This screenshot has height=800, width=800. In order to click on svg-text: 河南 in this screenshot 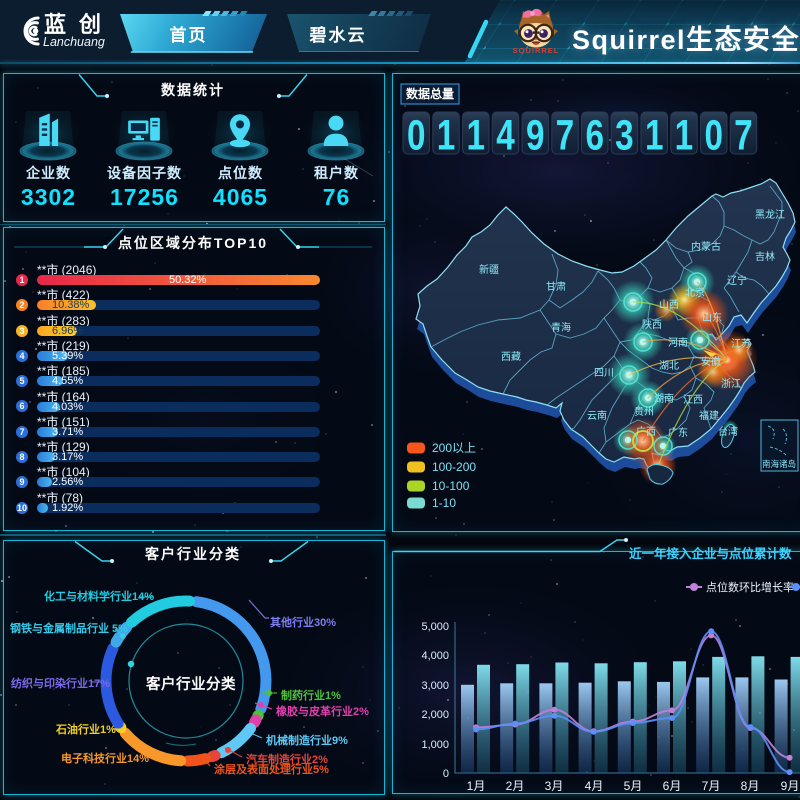, I will do `click(678, 342)`.